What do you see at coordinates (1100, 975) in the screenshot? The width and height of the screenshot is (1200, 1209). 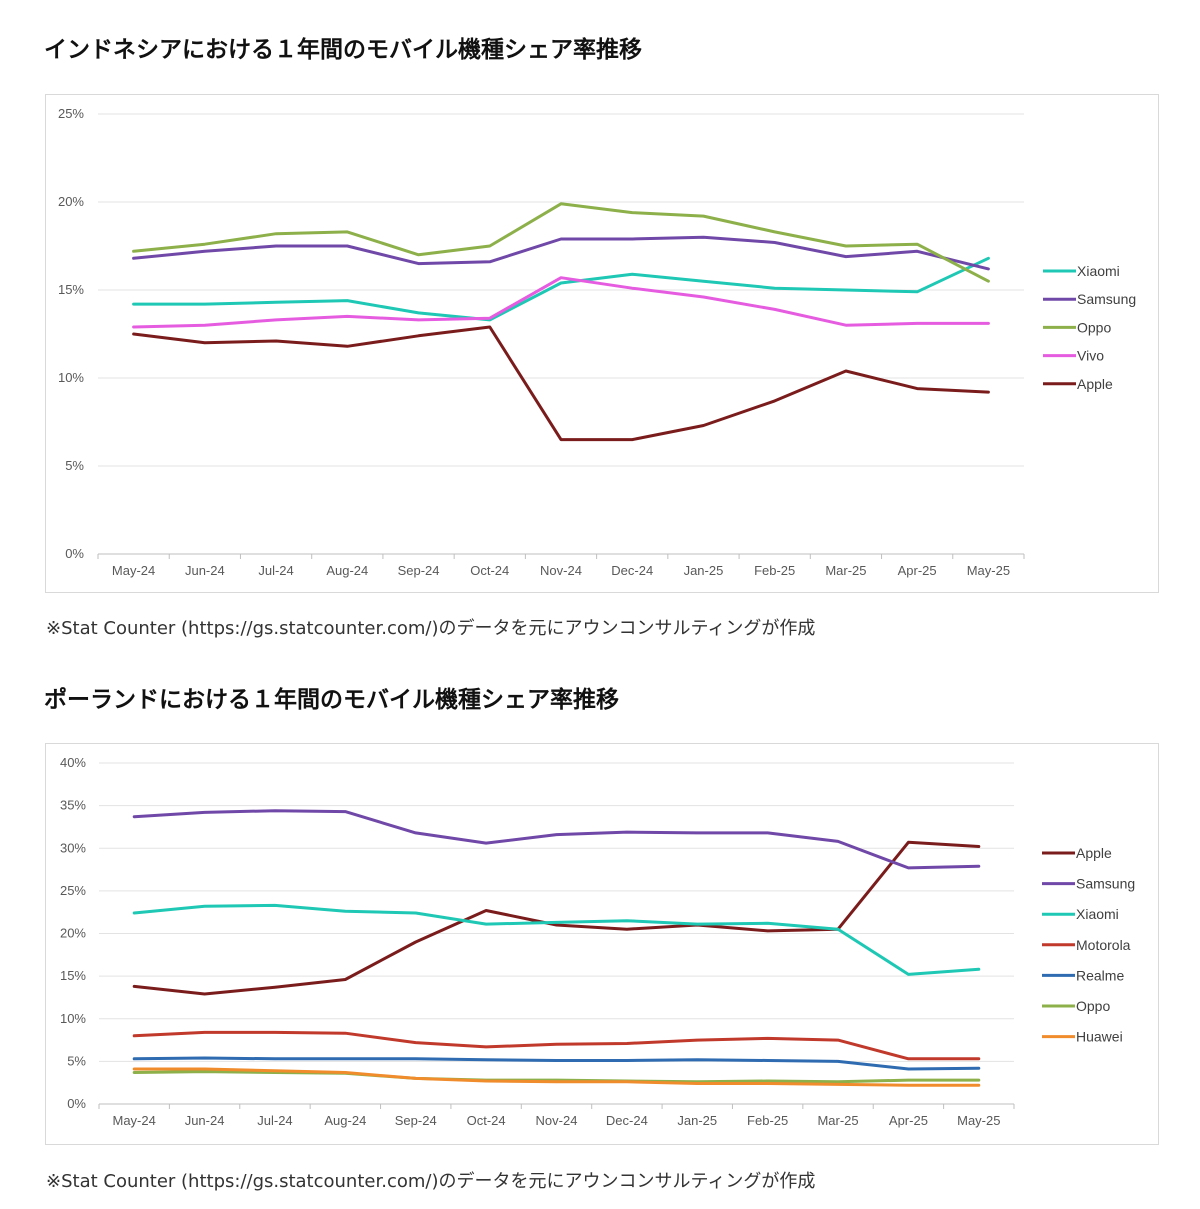 I see `legend-label-realme: Realme` at bounding box center [1100, 975].